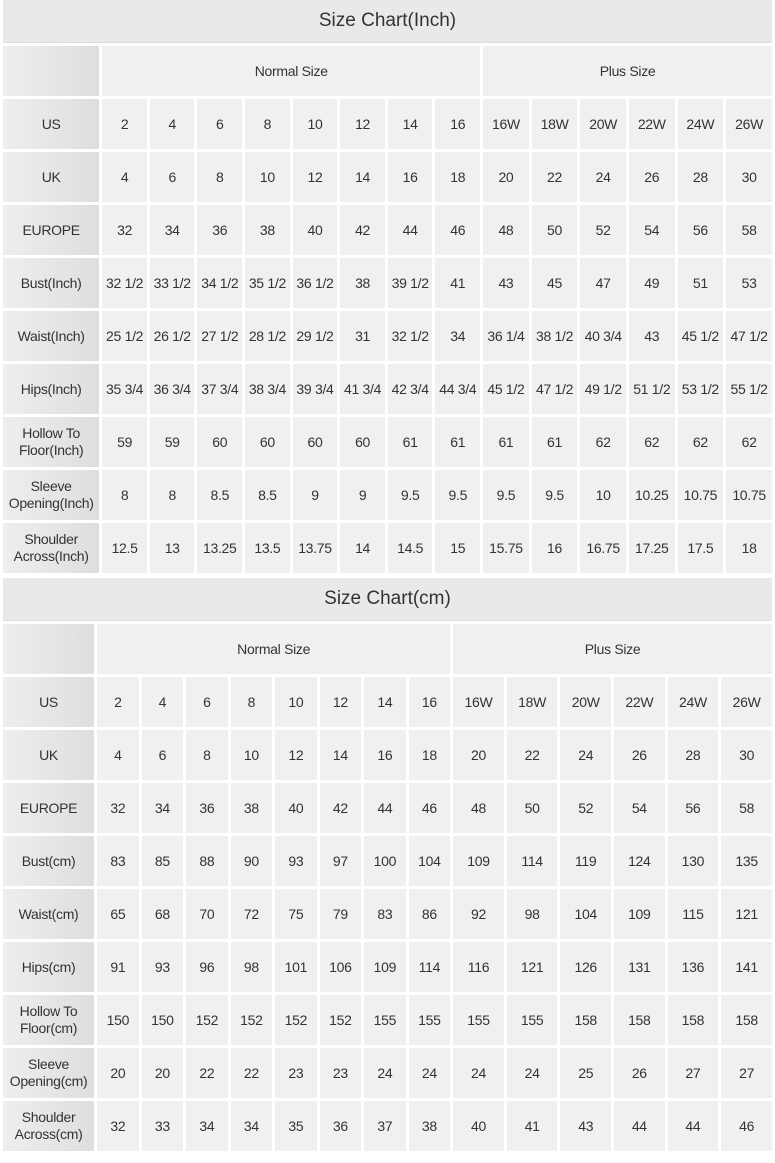 This screenshot has width=775, height=1163. What do you see at coordinates (506, 124) in the screenshot?
I see `table-cell: 16W` at bounding box center [506, 124].